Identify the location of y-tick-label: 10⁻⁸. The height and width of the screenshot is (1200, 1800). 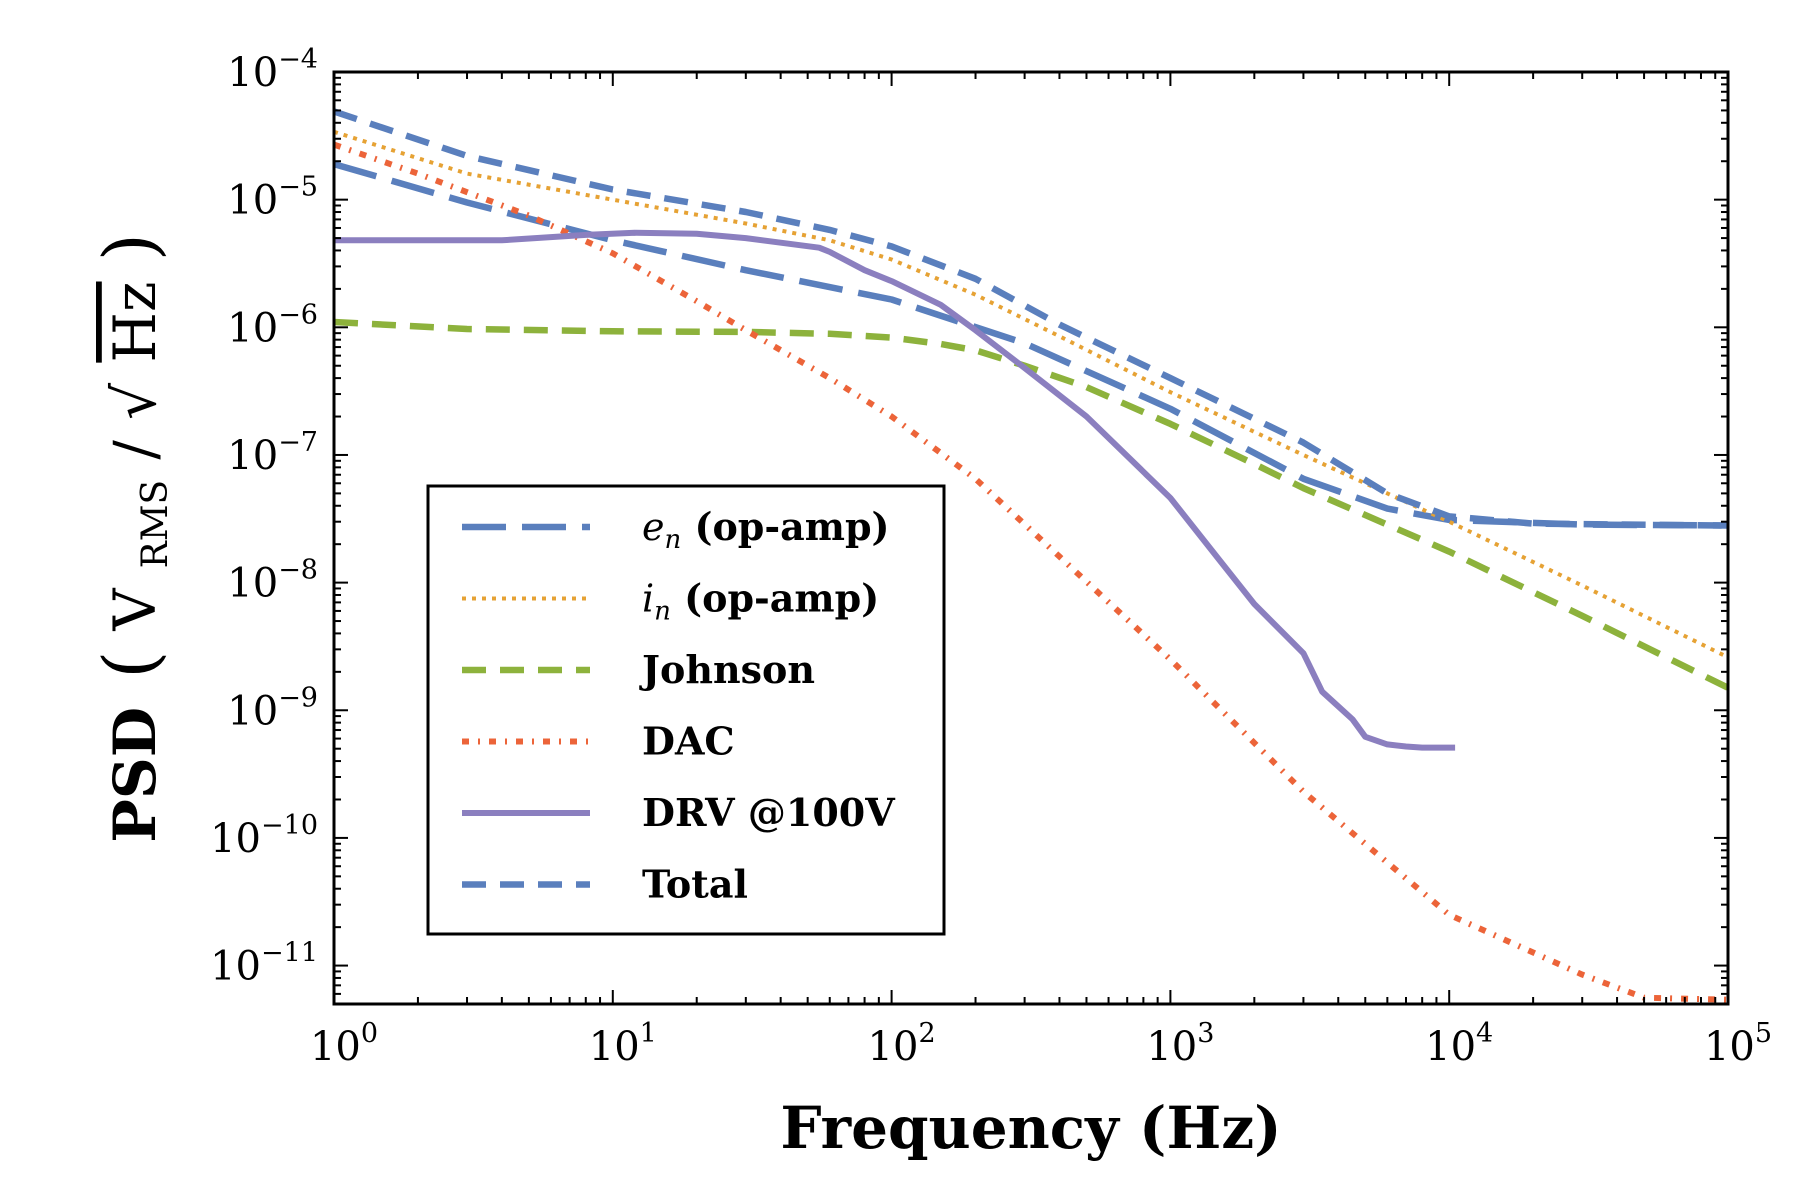
(272, 581).